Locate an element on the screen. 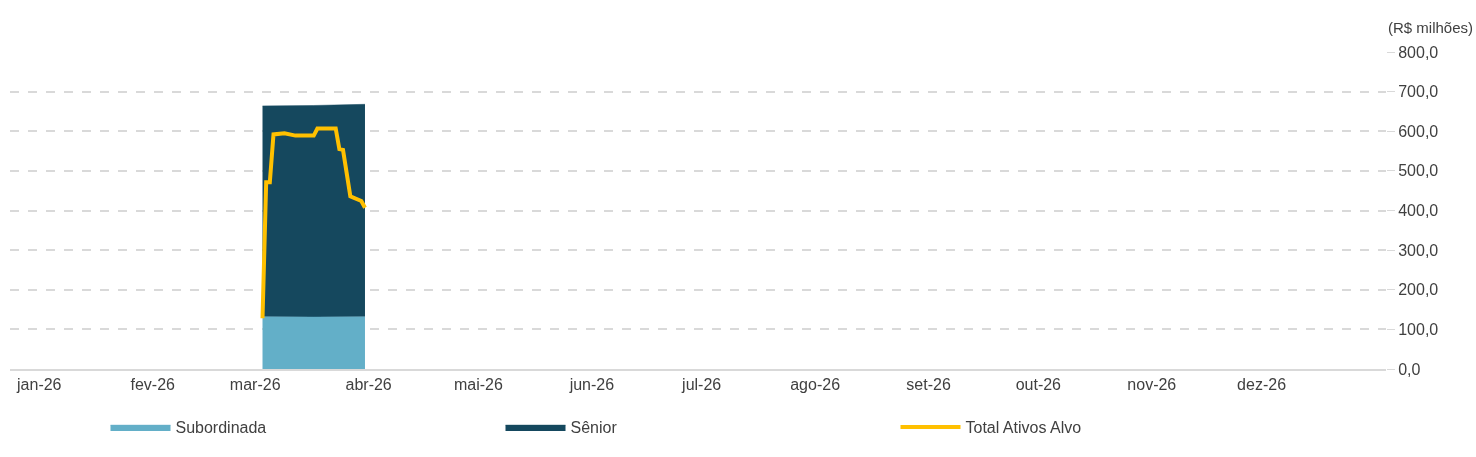  y-tick-label: 100,0 is located at coordinates (1418, 329).